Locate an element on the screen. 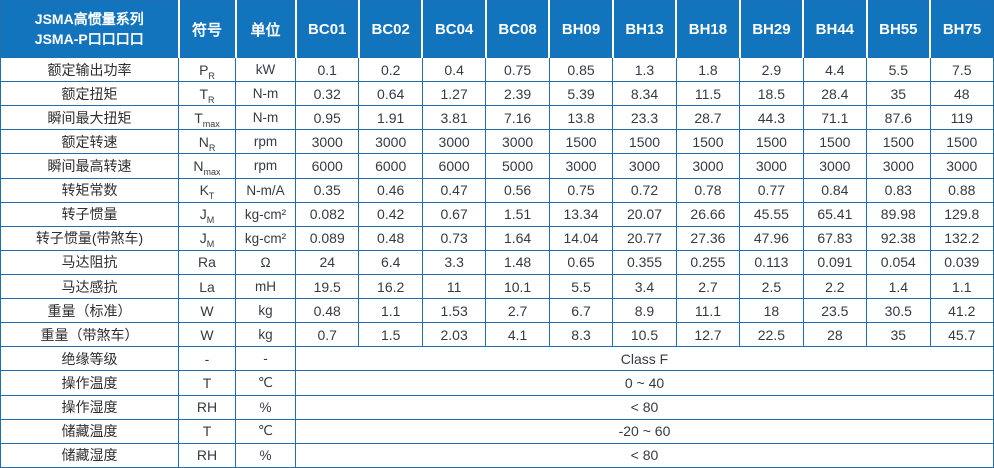 The height and width of the screenshot is (468, 994). symbol-subscript: max is located at coordinates (211, 123).